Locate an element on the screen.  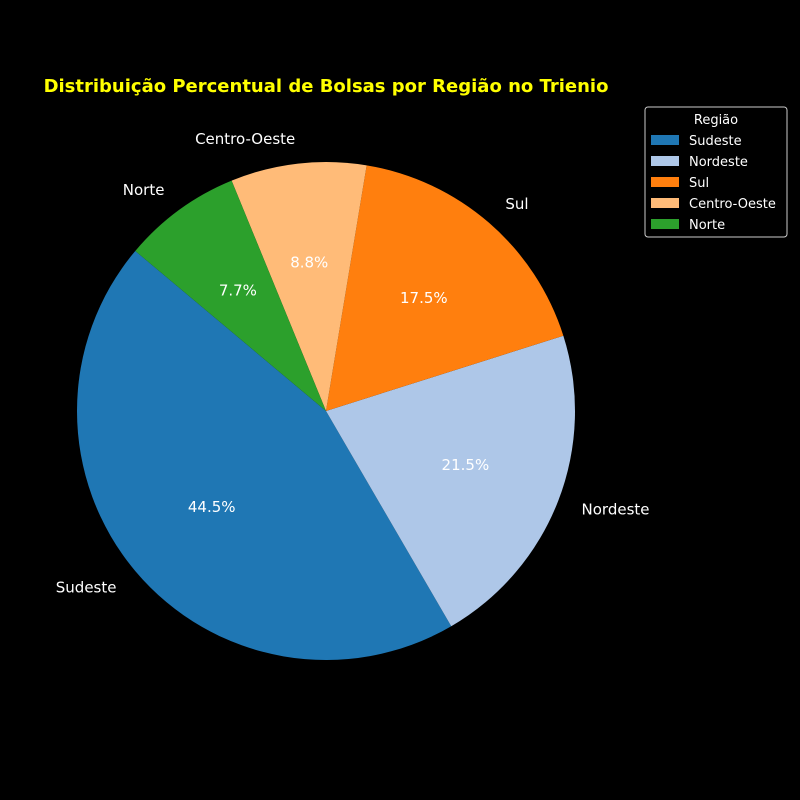
slice-label-sul: Sul is located at coordinates (516, 204).